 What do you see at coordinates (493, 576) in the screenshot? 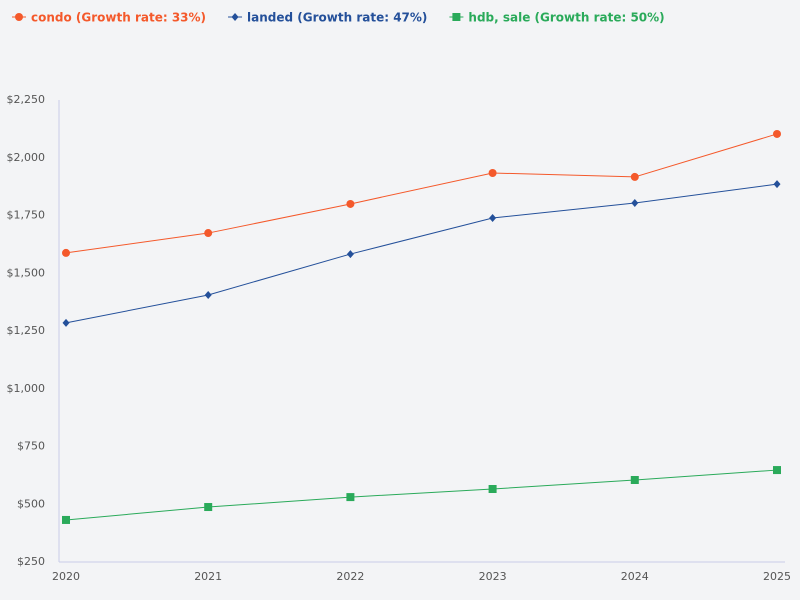
I see `x-tick-label: 2023` at bounding box center [493, 576].